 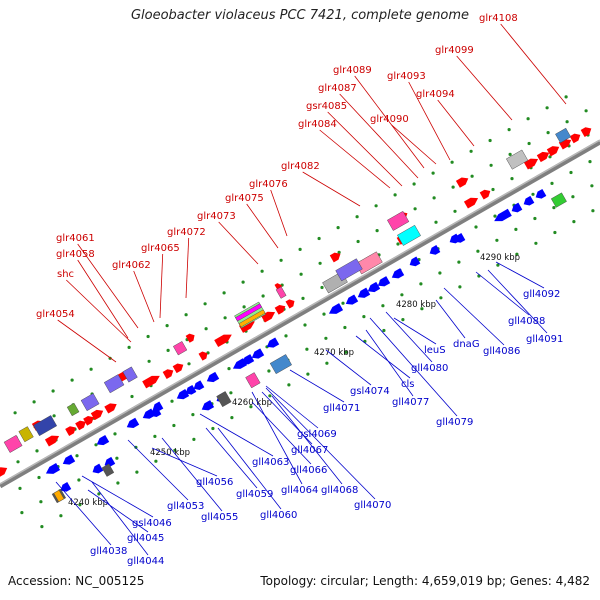 What do you see at coordinates (152, 523) in the screenshot?
I see `bottom-gene-label: gsl4046` at bounding box center [152, 523].